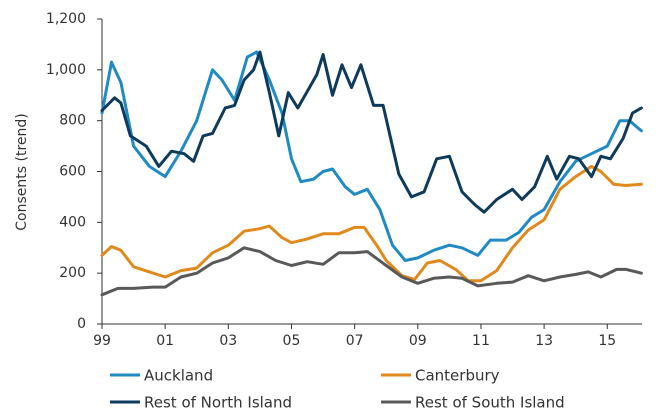 Image resolution: width=664 pixels, height=411 pixels. Describe the element at coordinates (178, 376) in the screenshot. I see `legend-label: Auckland` at that location.